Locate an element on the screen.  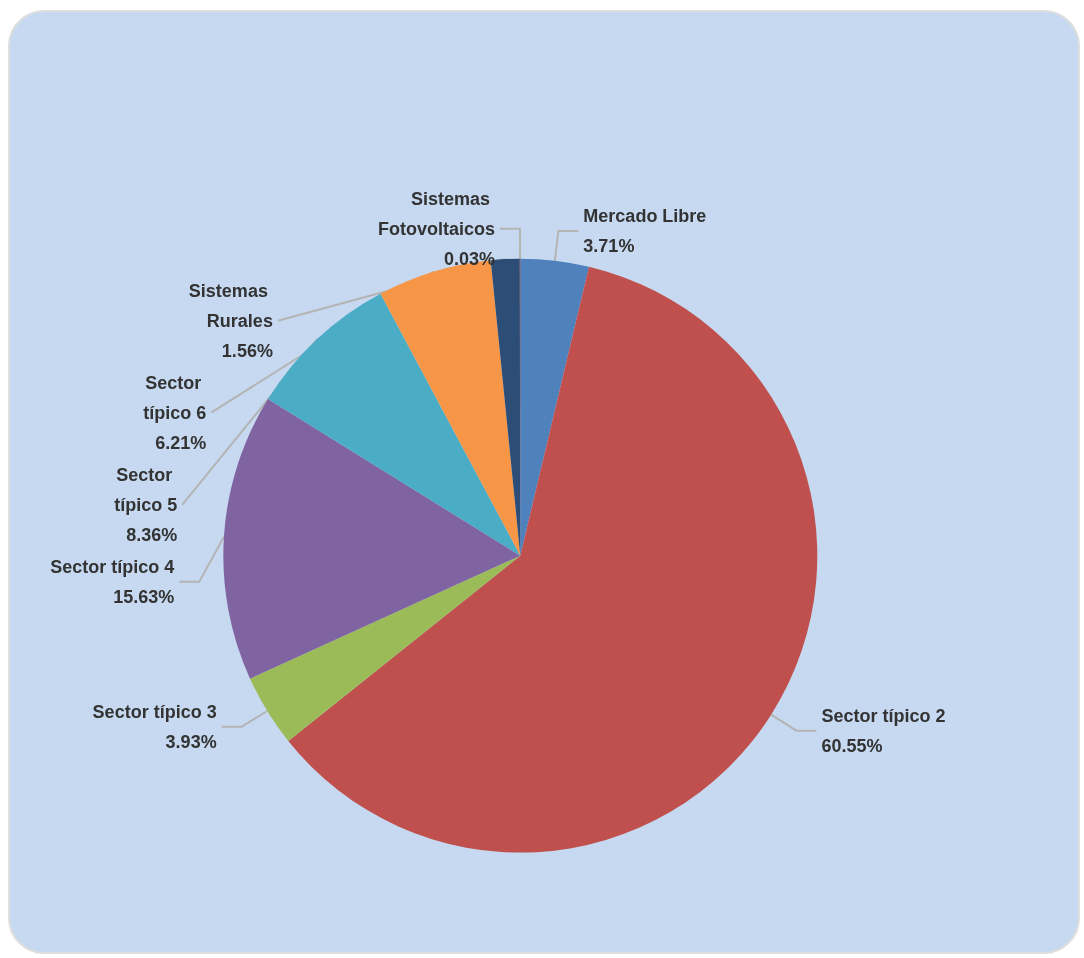
slice-label: Sector típico 6 is located at coordinates (175, 397).